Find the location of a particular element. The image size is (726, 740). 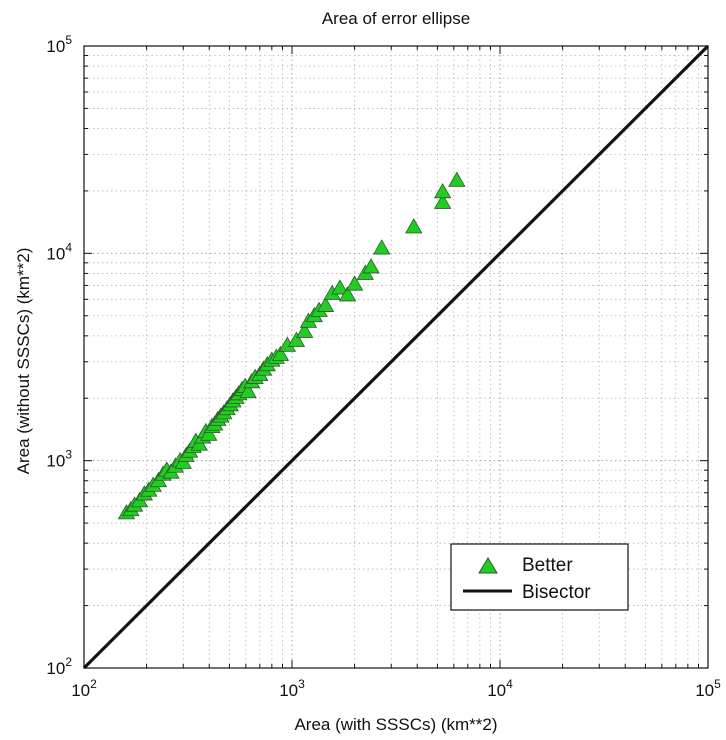

y-tick-label: 10⁴ is located at coordinates (59, 251).